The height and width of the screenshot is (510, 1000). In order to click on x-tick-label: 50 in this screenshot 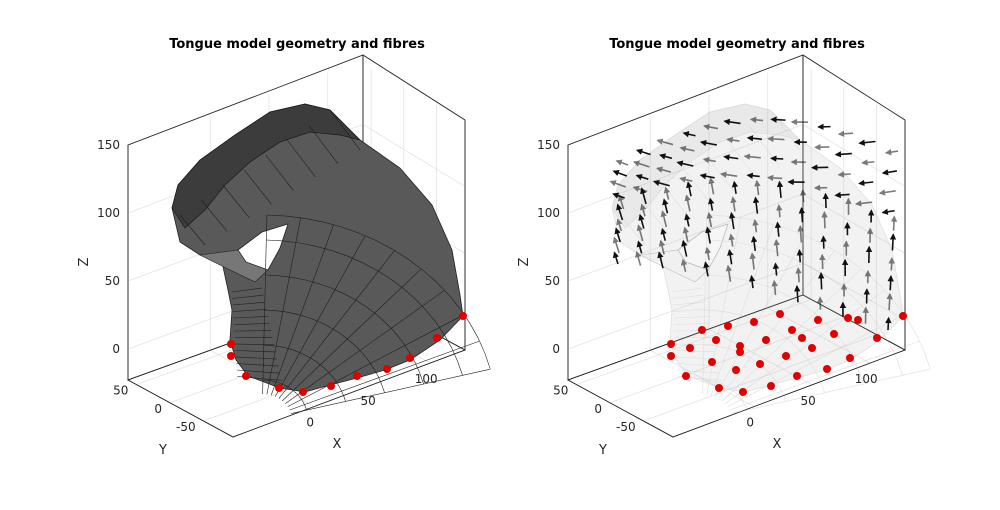, I will do `click(368, 401)`.